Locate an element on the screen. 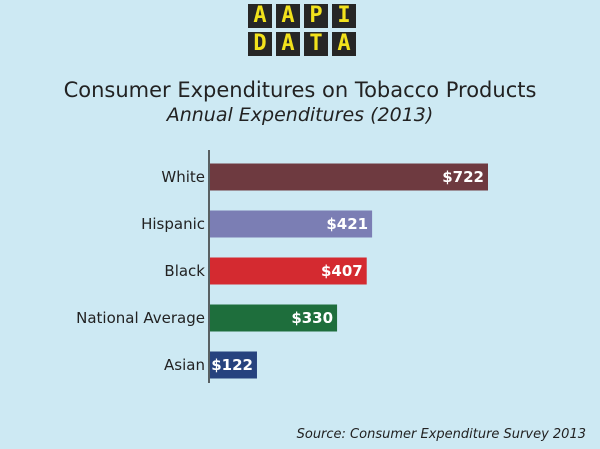 This screenshot has width=600, height=449. value-label: $330 is located at coordinates (312, 318).